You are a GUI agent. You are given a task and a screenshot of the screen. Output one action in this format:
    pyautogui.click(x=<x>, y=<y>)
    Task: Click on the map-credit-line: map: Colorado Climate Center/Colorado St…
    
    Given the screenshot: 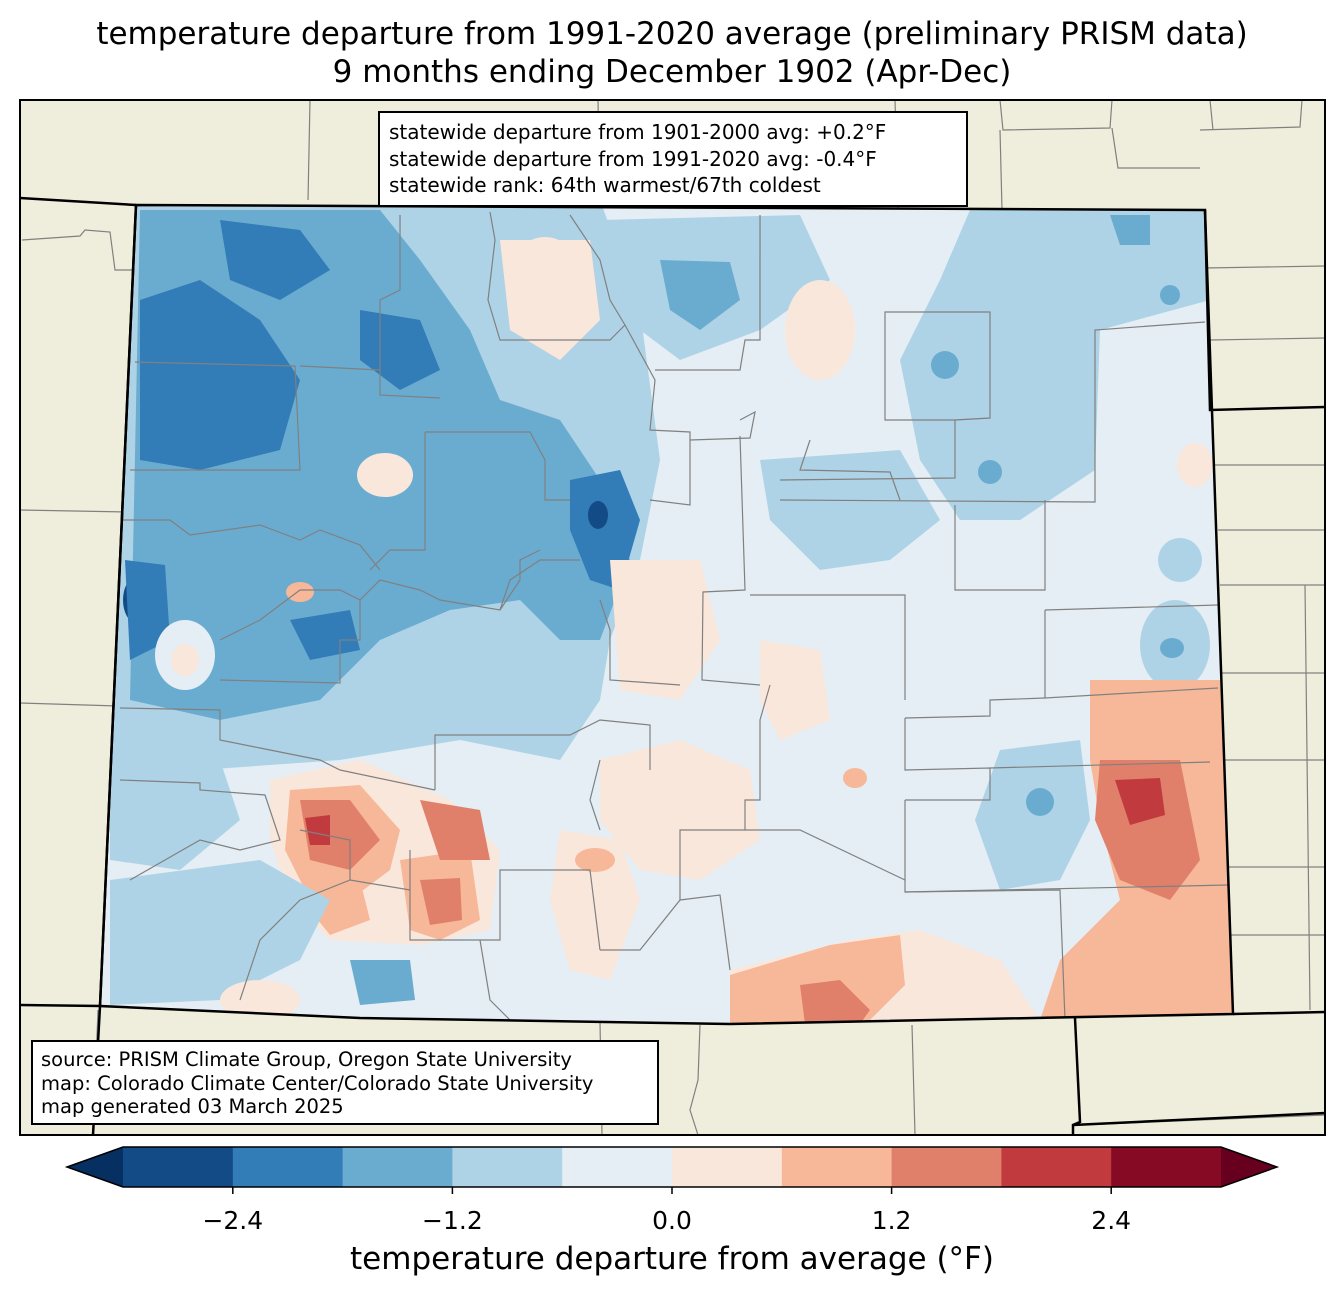 What is the action you would take?
    pyautogui.click(x=317, y=1083)
    